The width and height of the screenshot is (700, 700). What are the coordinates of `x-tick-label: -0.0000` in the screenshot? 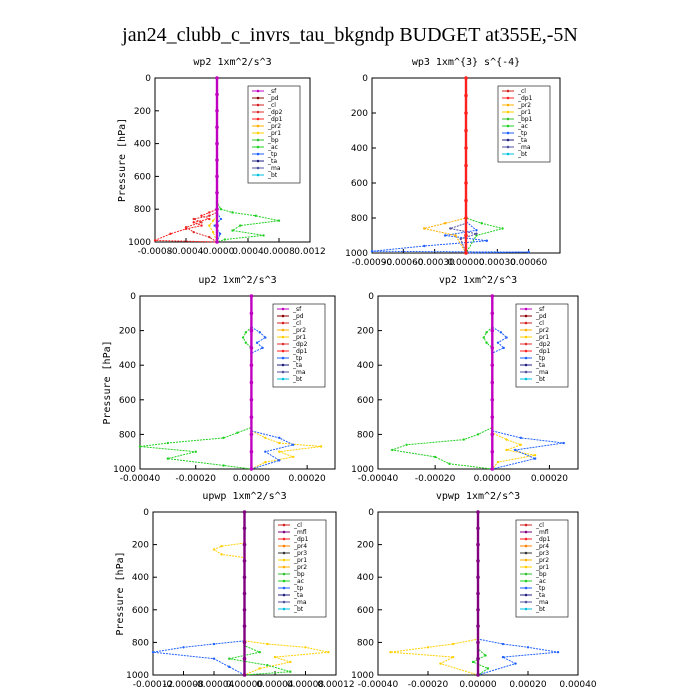 It's located at (217, 252).